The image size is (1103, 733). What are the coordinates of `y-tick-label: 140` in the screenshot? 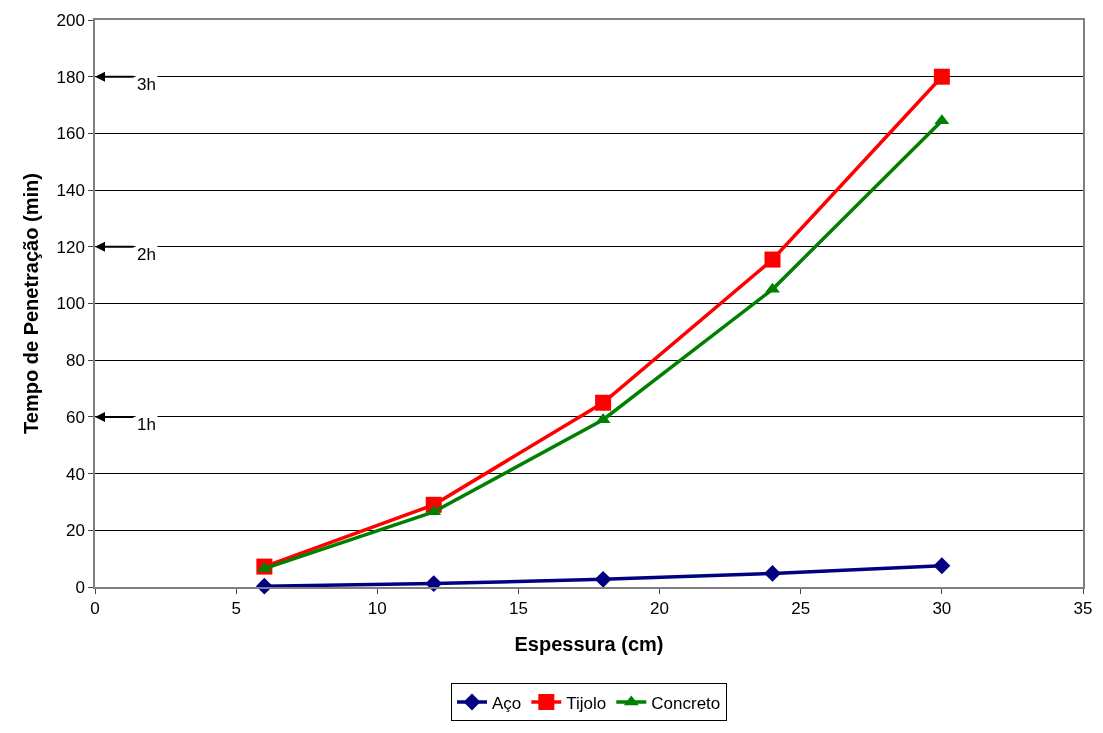 It's located at (70, 191).